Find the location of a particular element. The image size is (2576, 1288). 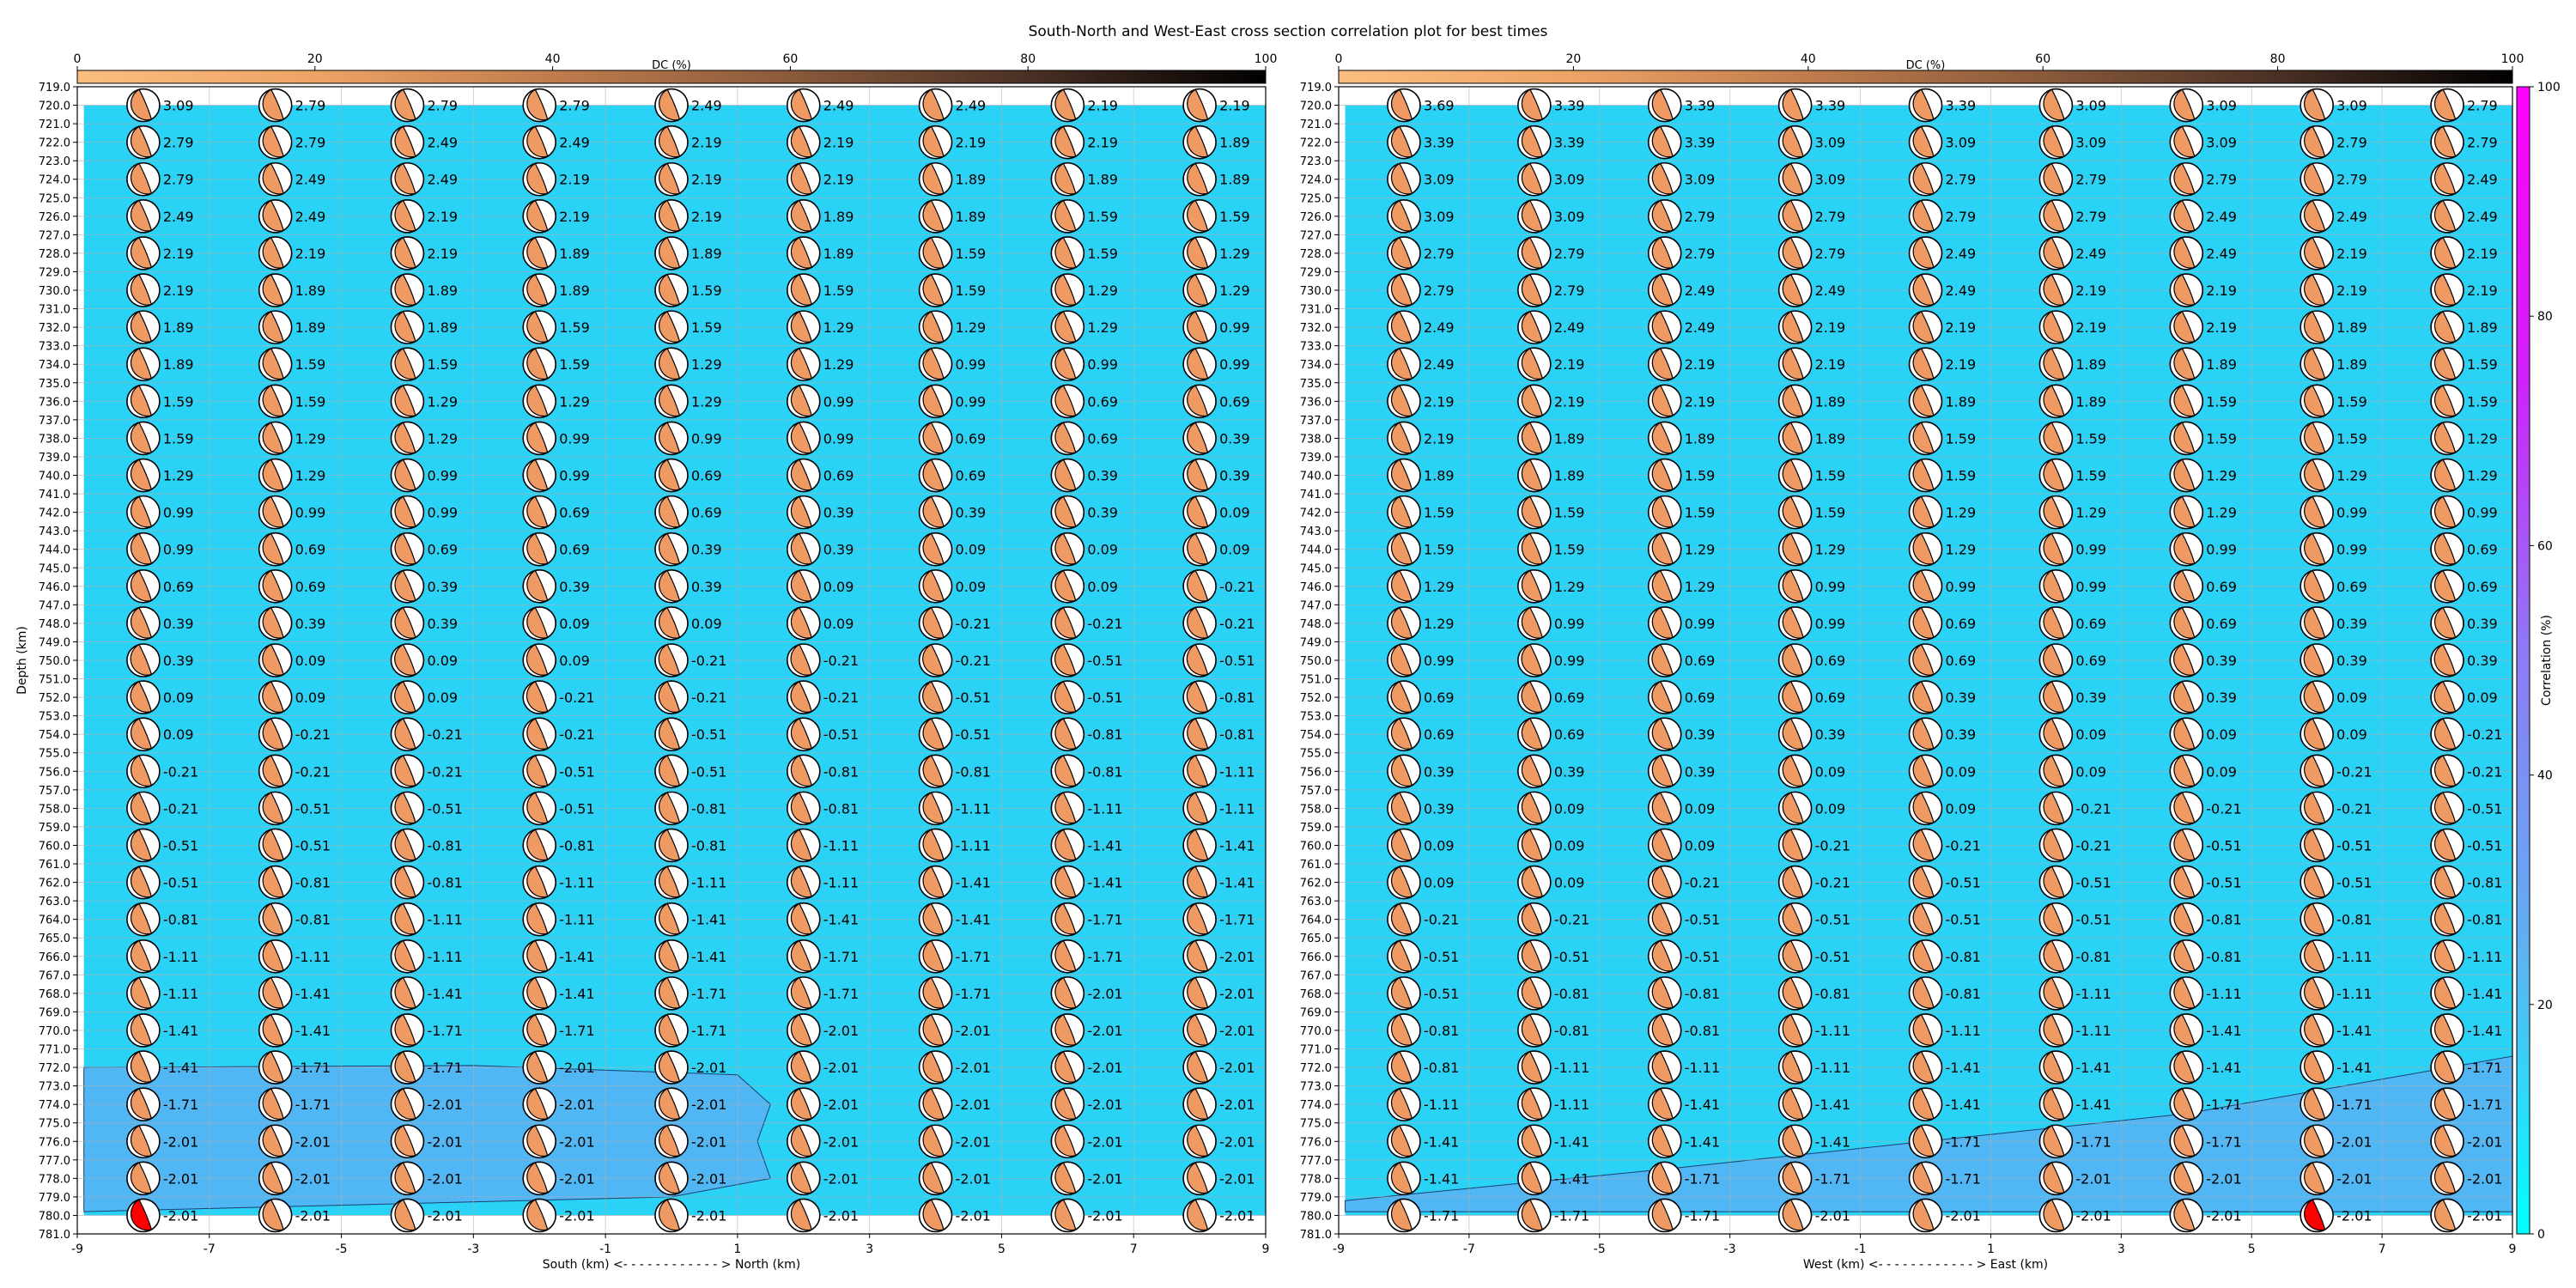

cell-label: -0.81 is located at coordinates (180, 920).